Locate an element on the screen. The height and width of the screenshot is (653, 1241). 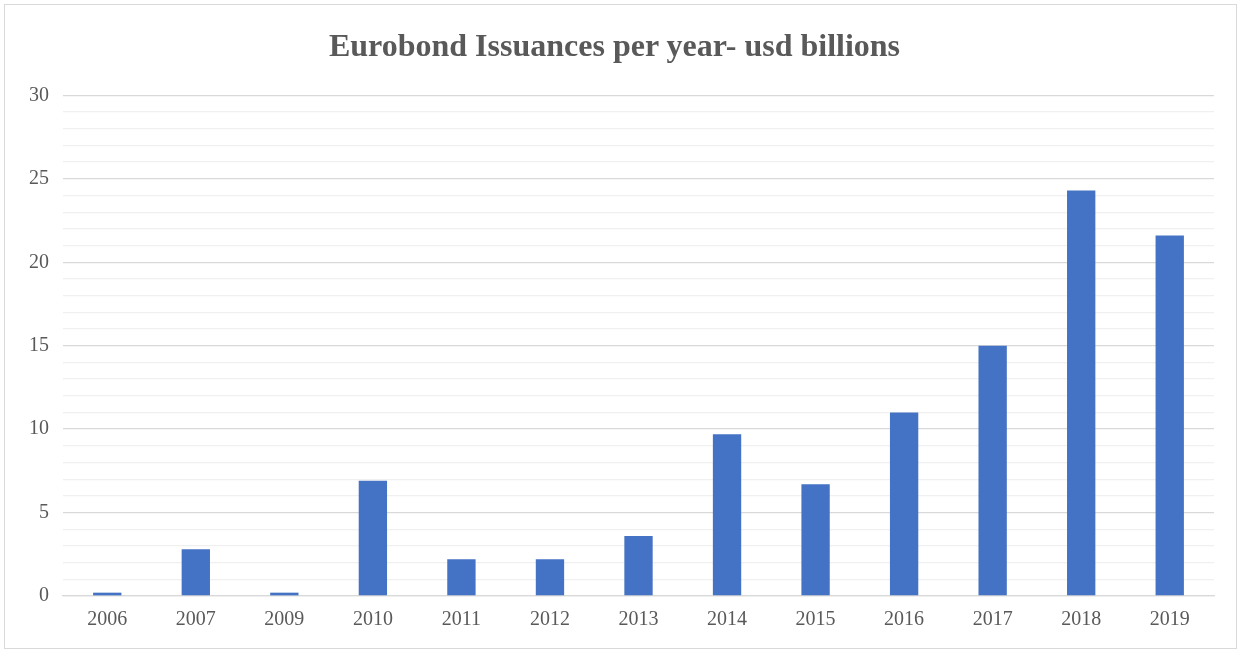
x-tick-label: 2017 is located at coordinates (992, 618).